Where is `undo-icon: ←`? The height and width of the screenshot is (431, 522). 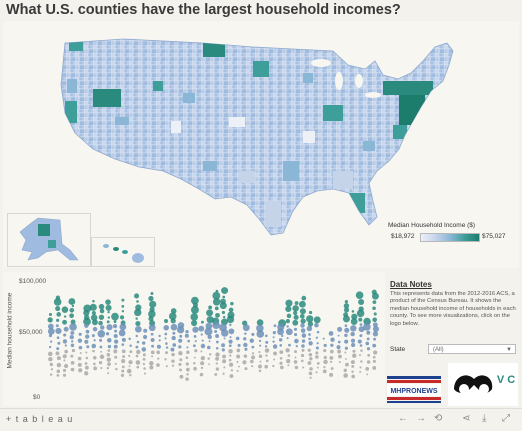 undo-icon: ← is located at coordinates (403, 418).